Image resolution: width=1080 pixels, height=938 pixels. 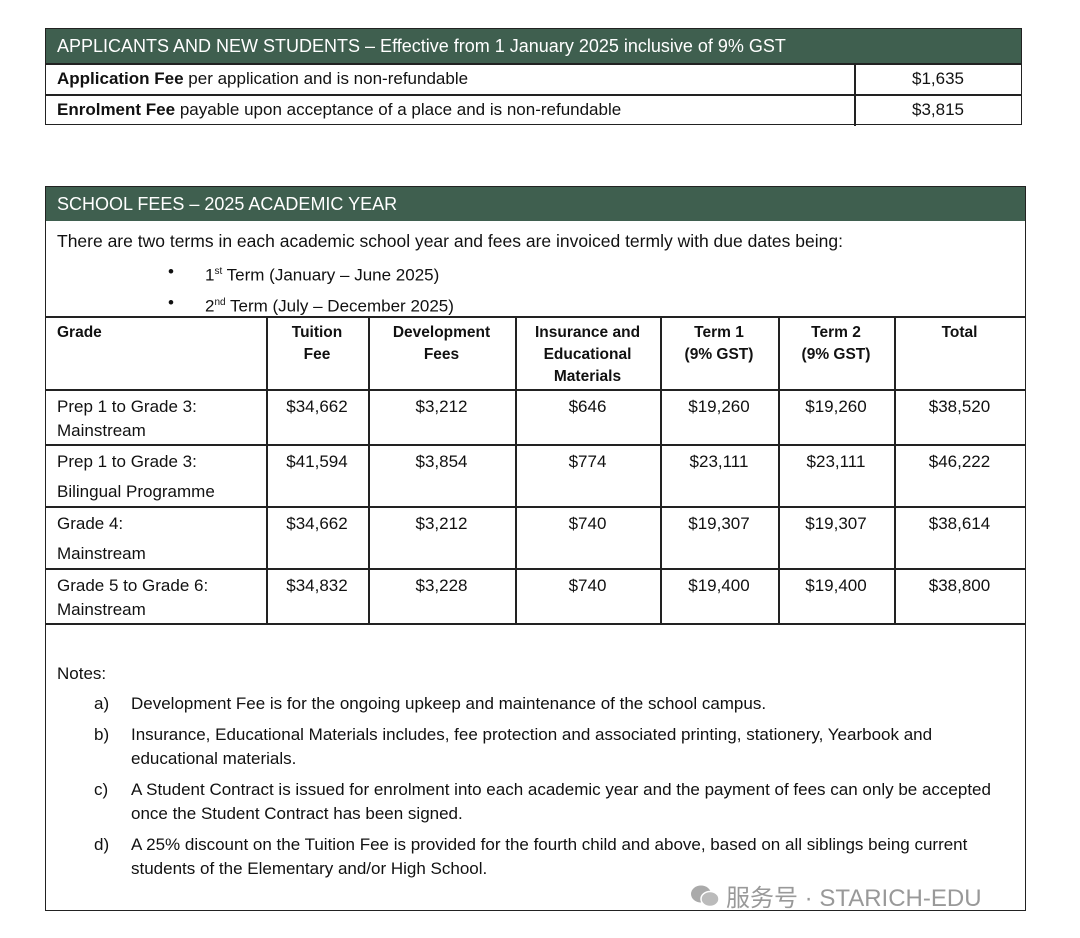 What do you see at coordinates (317, 461) in the screenshot?
I see `fee-value: $41,594` at bounding box center [317, 461].